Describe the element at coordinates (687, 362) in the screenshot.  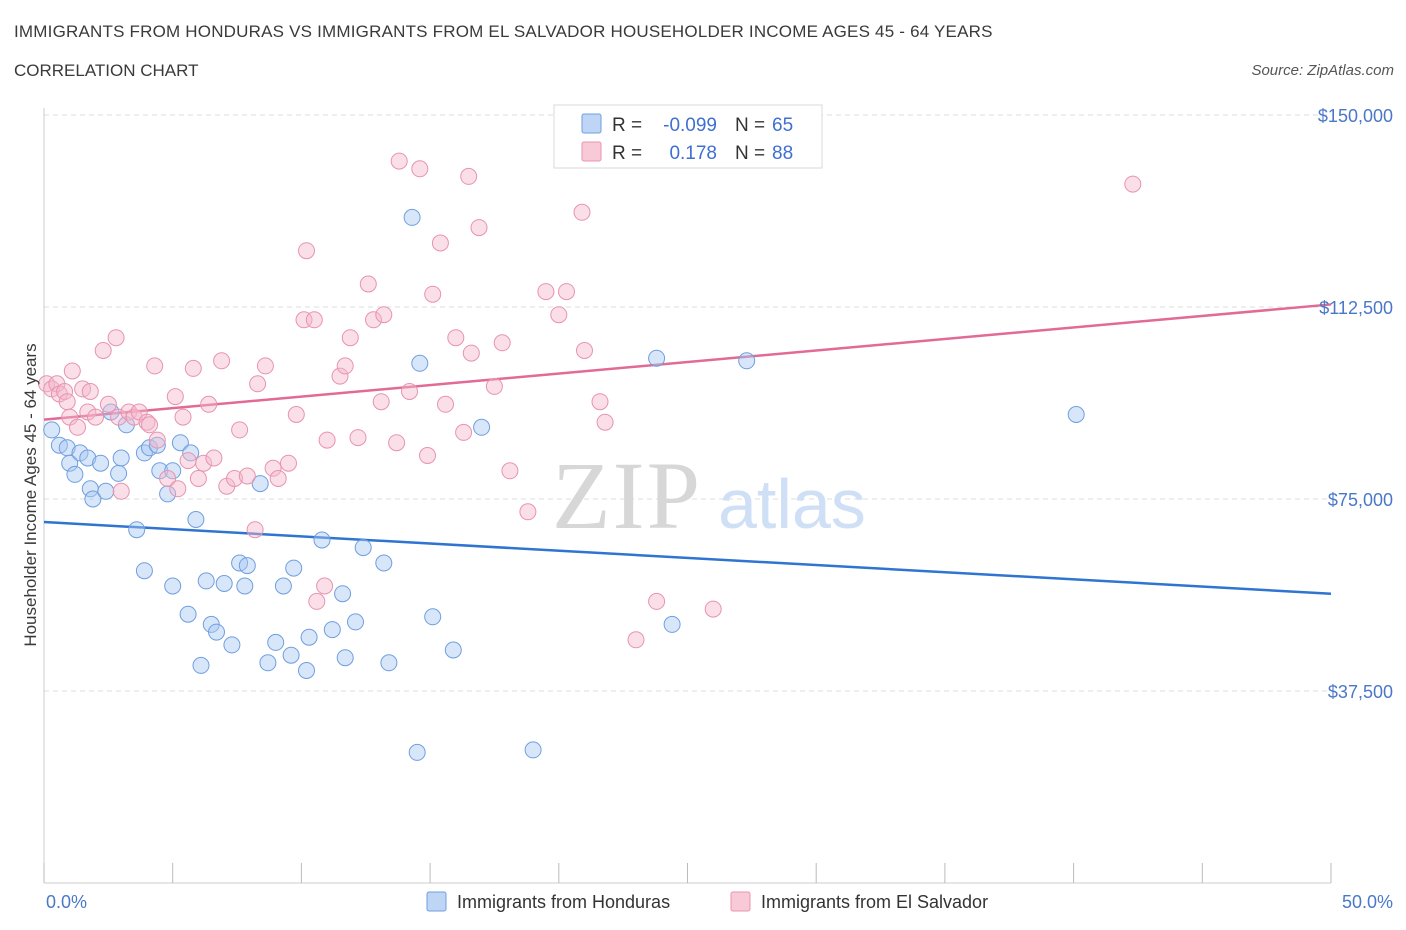
I see `trend-line-el-salvador` at that location.